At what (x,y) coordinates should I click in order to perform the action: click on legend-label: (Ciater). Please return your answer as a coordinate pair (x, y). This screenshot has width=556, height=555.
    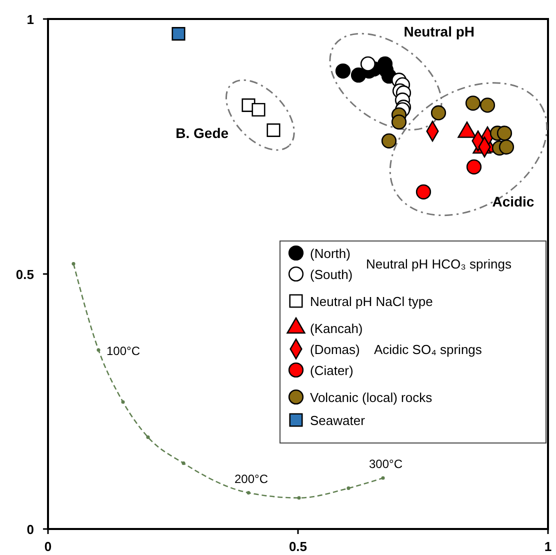
    Looking at the image, I should click on (332, 370).